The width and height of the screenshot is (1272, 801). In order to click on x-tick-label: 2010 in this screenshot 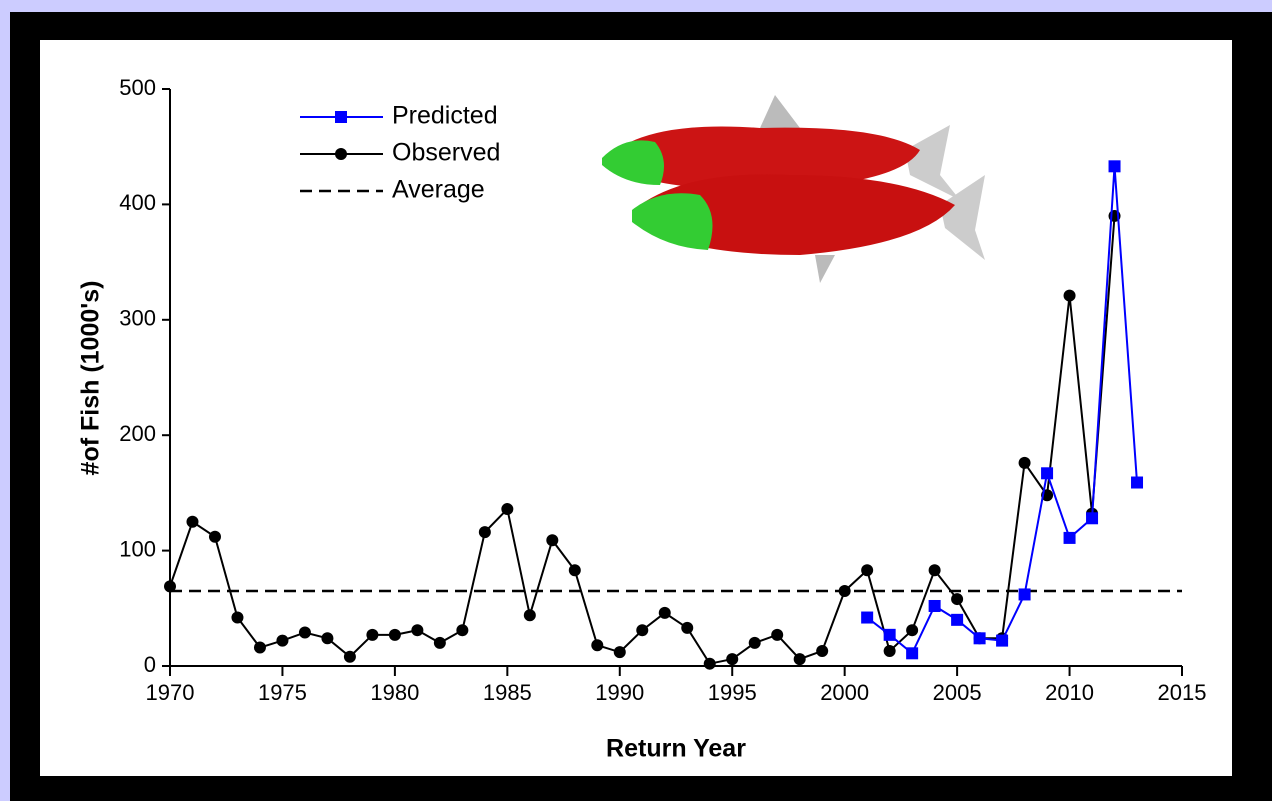, I will do `click(1069, 692)`.